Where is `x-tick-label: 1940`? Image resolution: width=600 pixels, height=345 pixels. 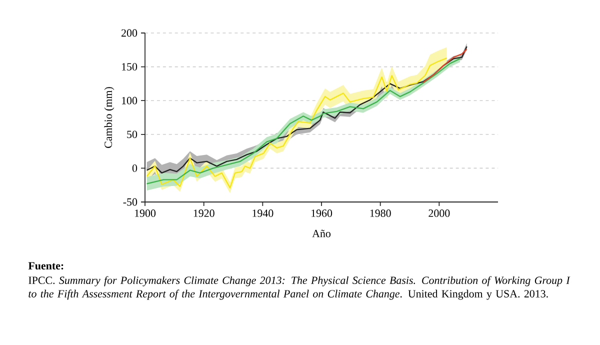
x-tick-label: 1940 is located at coordinates (263, 213).